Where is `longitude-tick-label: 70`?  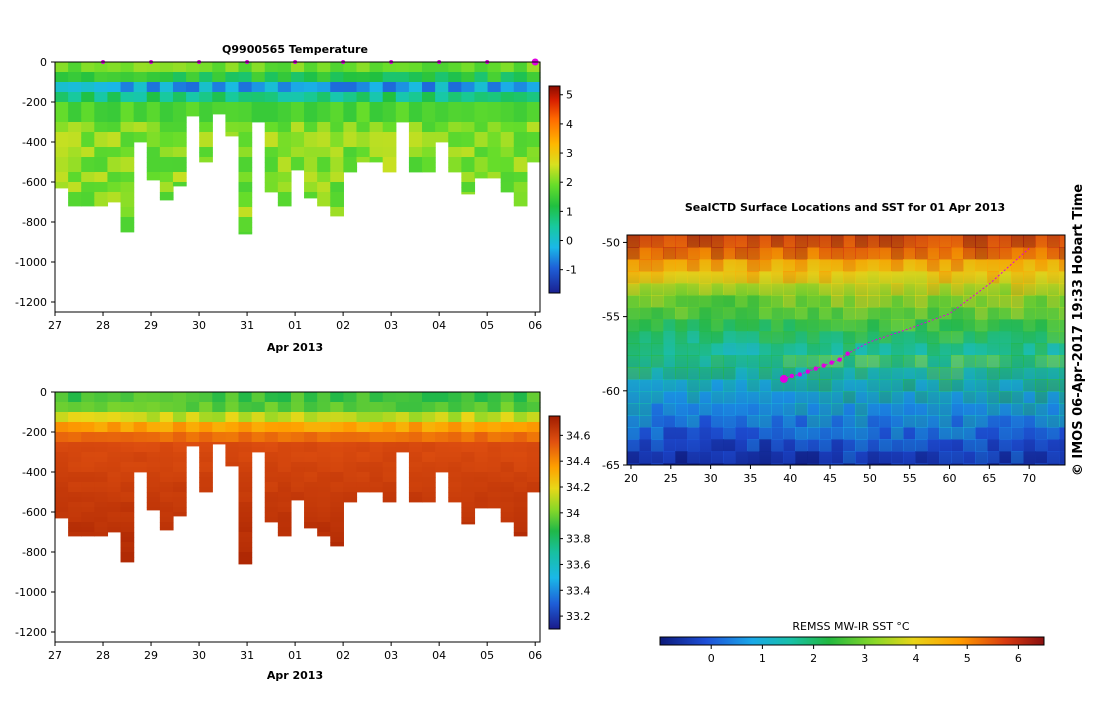
longitude-tick-label: 70 is located at coordinates (1029, 478).